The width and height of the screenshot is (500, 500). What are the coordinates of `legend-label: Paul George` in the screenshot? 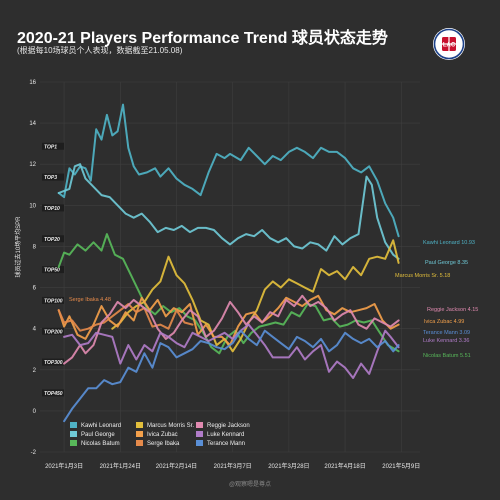 It's located at (98, 435).